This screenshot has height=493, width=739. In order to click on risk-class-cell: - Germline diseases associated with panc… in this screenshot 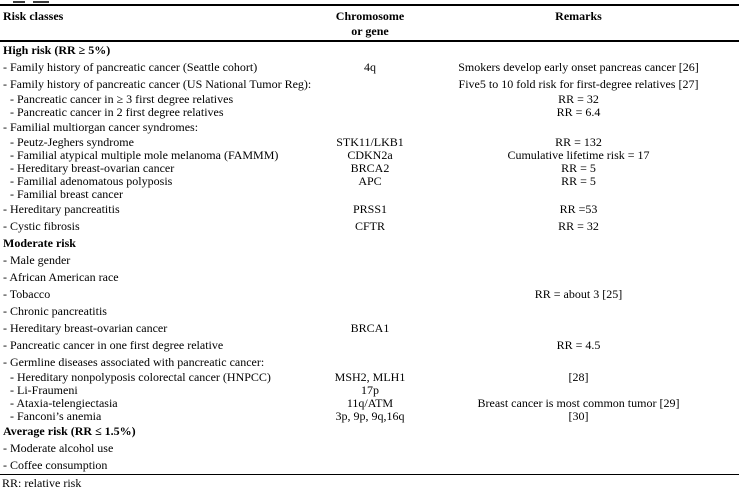, I will do `click(134, 362)`.